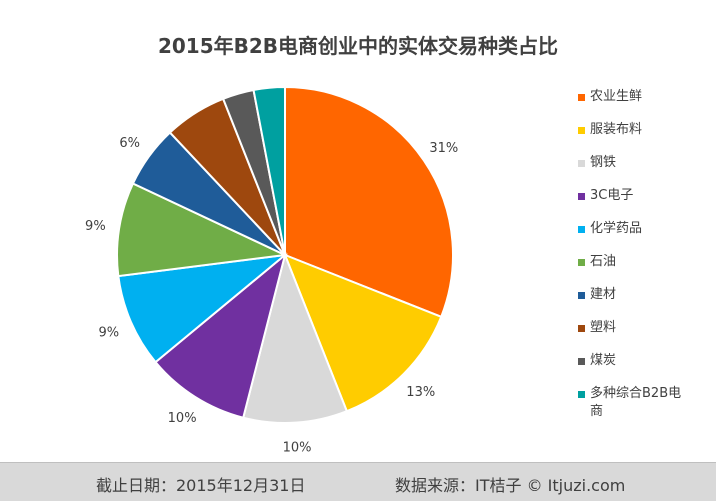 The height and width of the screenshot is (501, 716). Describe the element at coordinates (129, 143) in the screenshot. I see `data-label-7: 6%` at that location.